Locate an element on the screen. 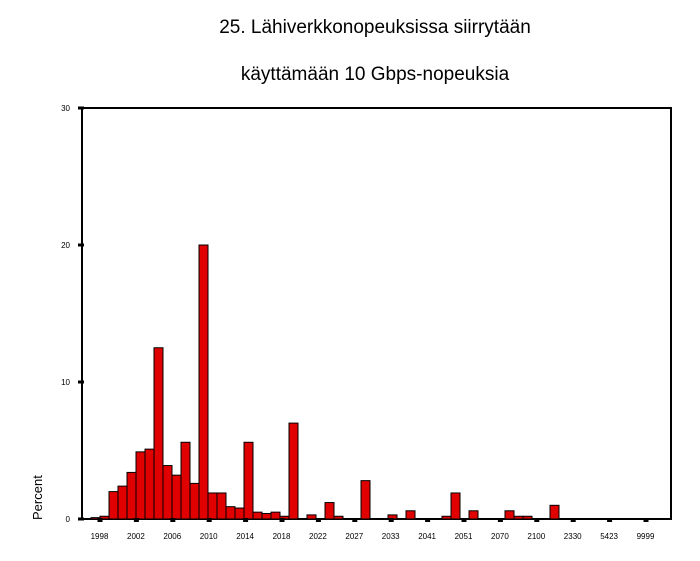 This screenshot has width=700, height=561. x-tick-label: 1998 is located at coordinates (100, 536).